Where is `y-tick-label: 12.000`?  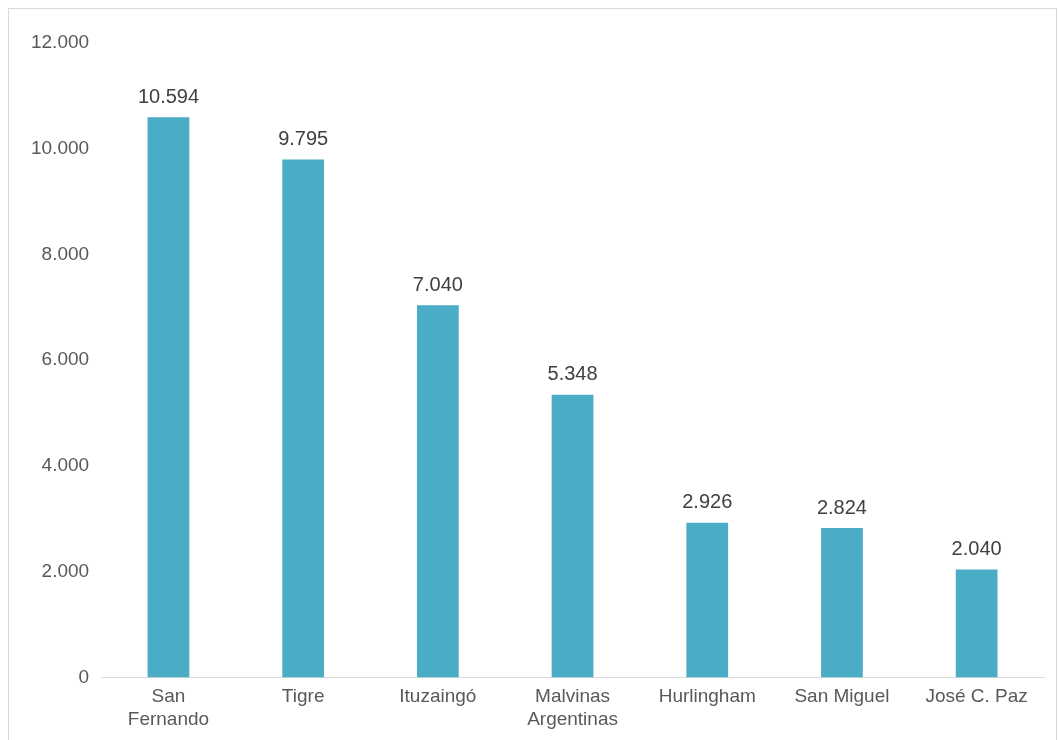 y-tick-label: 12.000 is located at coordinates (60, 42).